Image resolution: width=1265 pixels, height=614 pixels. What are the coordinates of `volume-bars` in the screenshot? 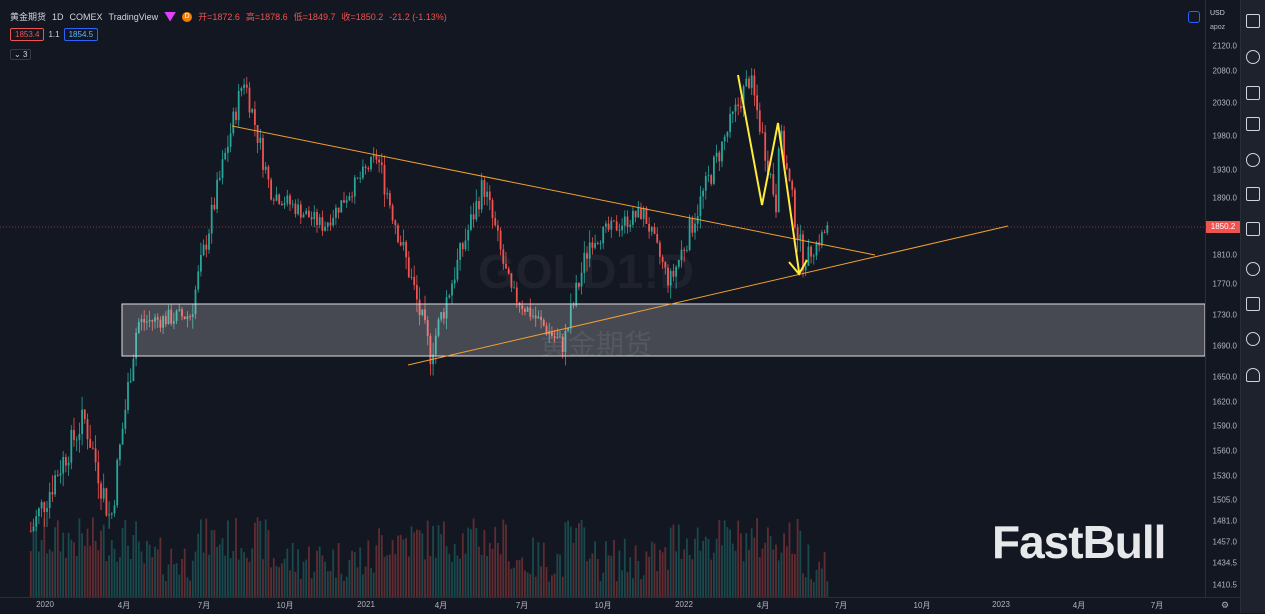 It's located at (429, 557).